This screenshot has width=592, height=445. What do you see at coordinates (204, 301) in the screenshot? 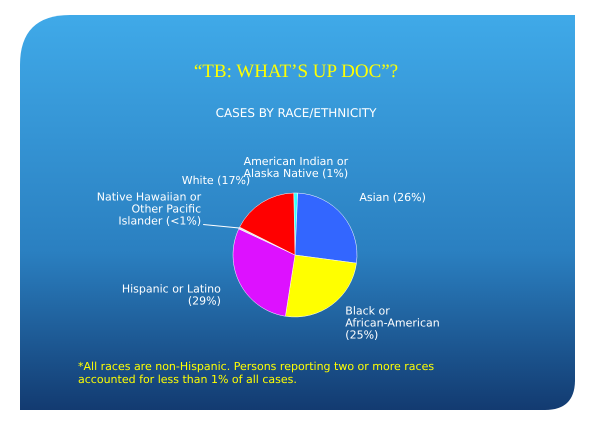
I see `data-label: (29%)` at bounding box center [204, 301].